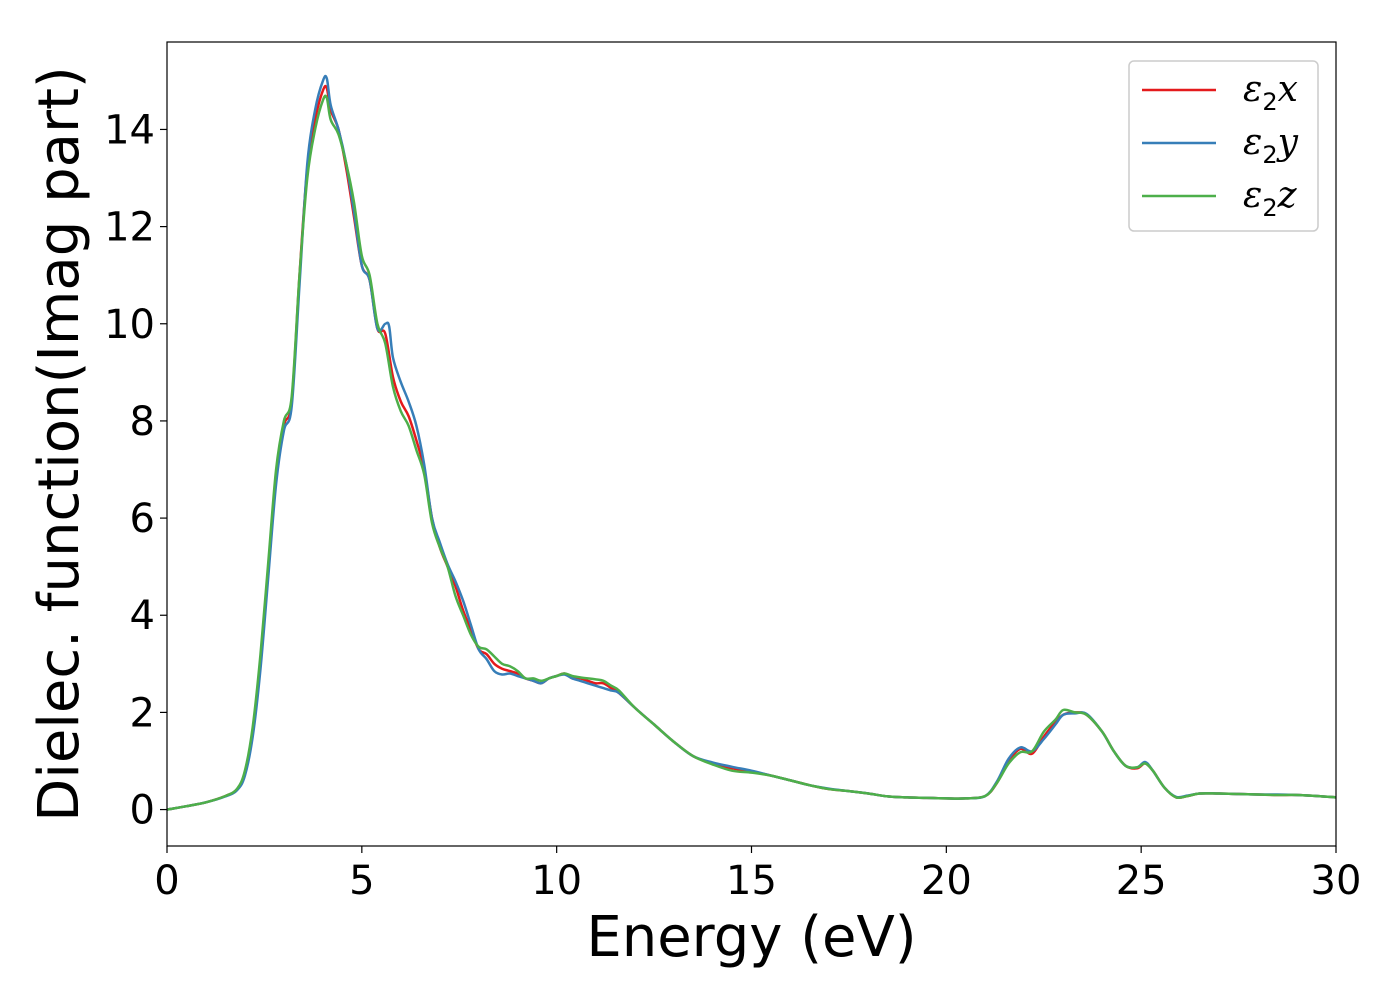  What do you see at coordinates (556, 881) in the screenshot?
I see `x-tick-label: 10` at bounding box center [556, 881].